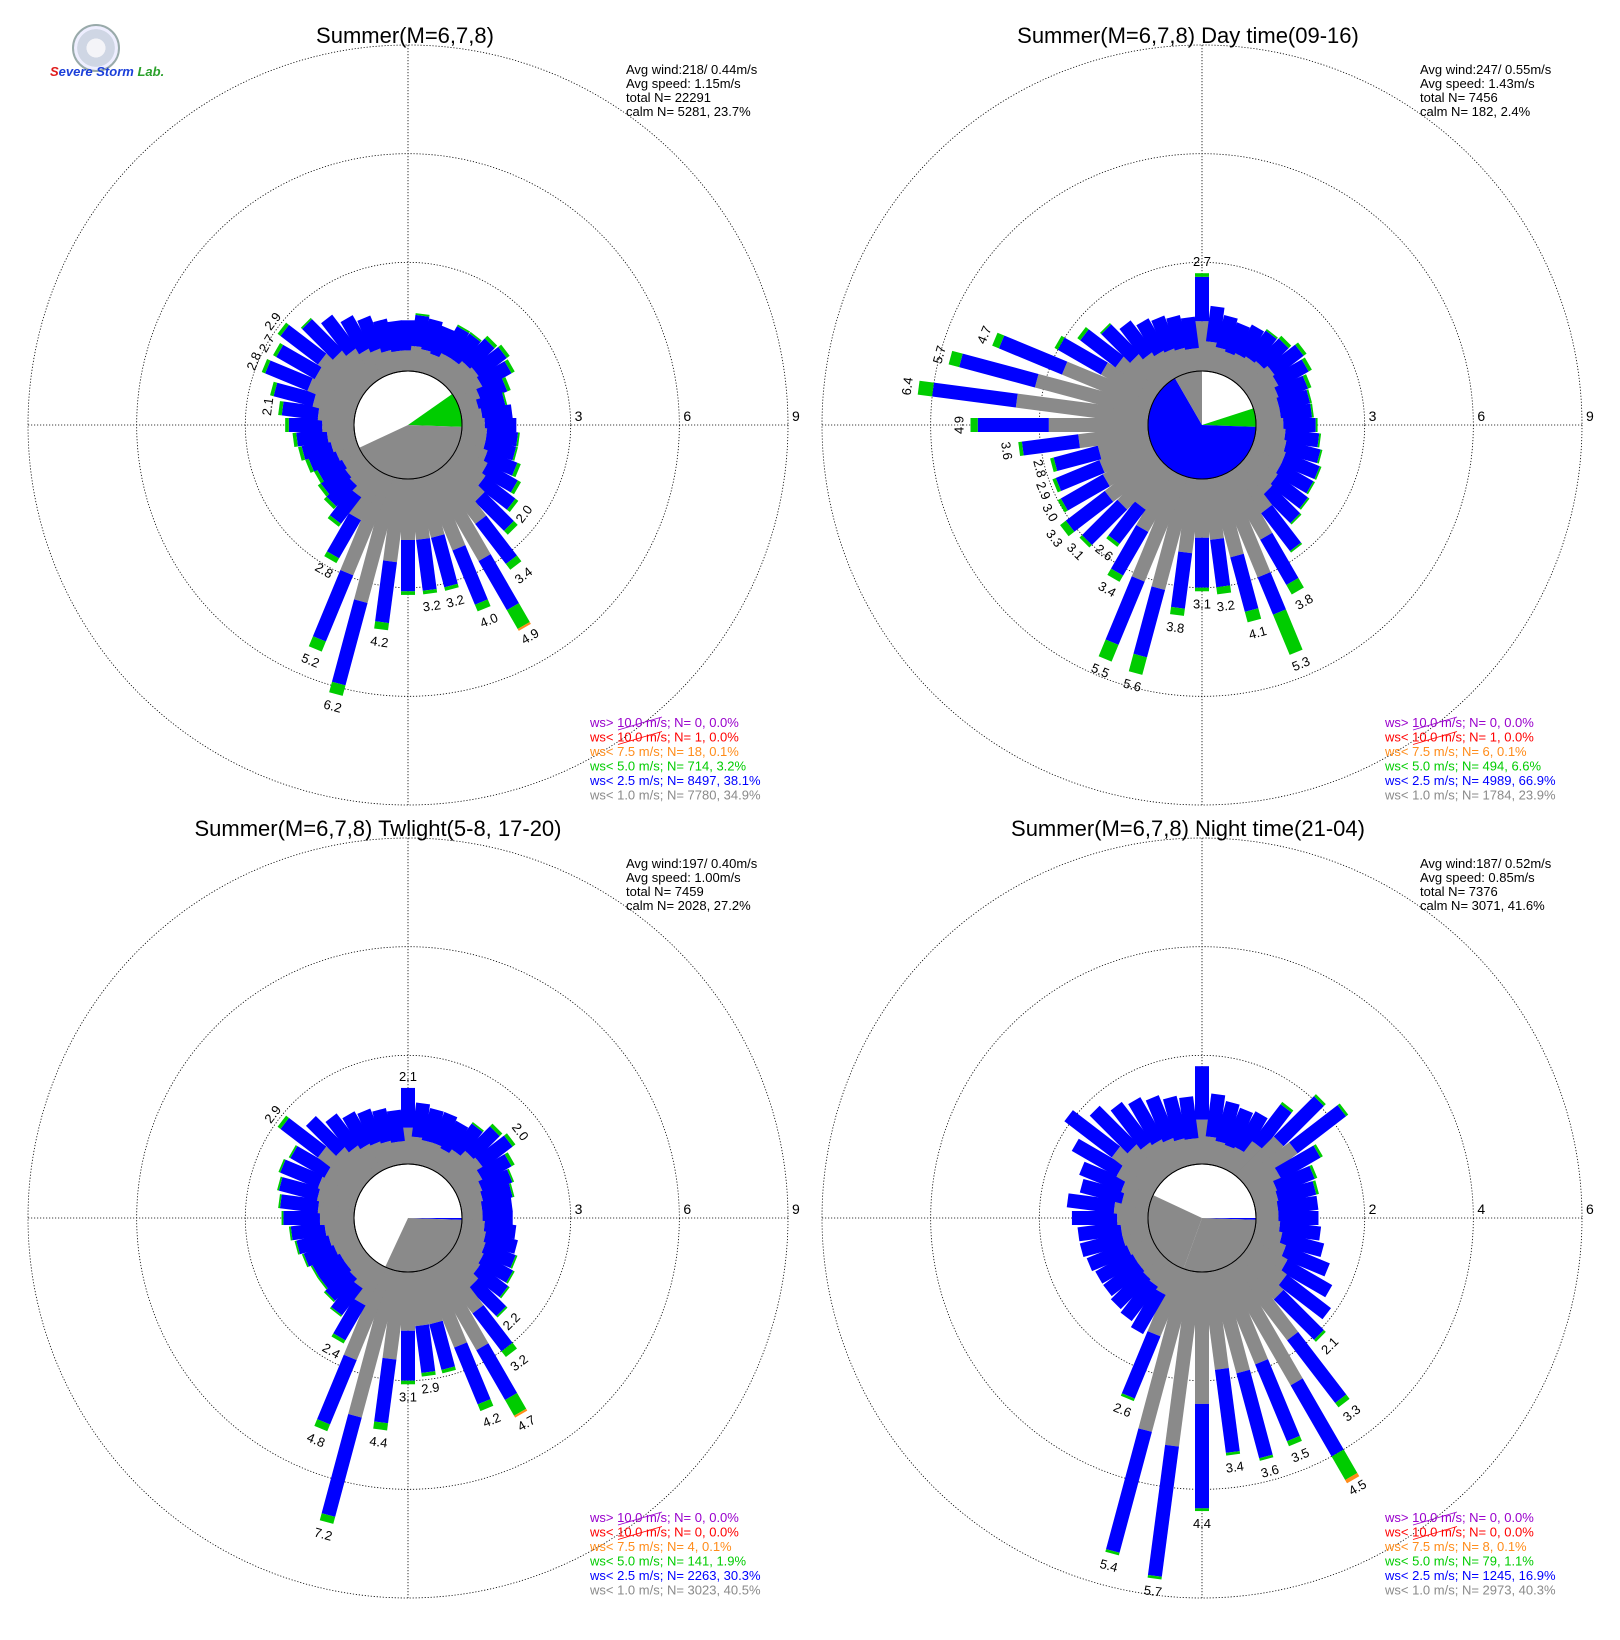  What do you see at coordinates (687, 416) in the screenshot?
I see `ring-label: 6` at bounding box center [687, 416].